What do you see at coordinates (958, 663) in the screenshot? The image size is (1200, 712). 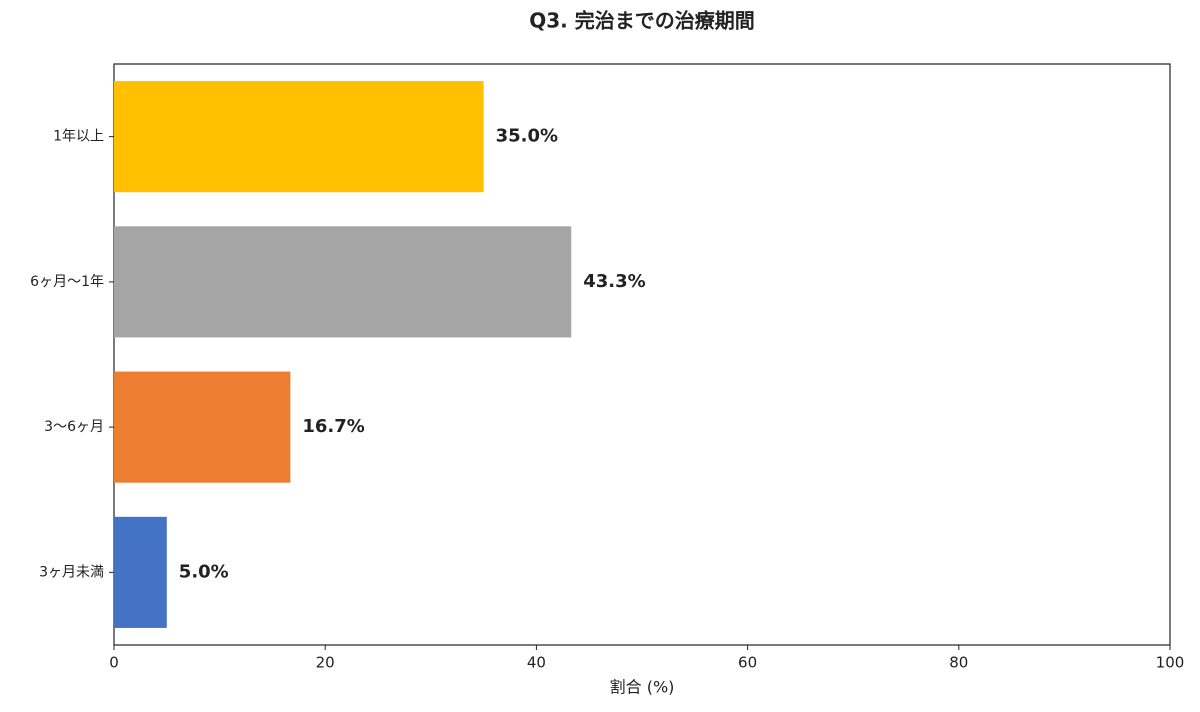 I see `x-tick-label: 80` at bounding box center [958, 663].